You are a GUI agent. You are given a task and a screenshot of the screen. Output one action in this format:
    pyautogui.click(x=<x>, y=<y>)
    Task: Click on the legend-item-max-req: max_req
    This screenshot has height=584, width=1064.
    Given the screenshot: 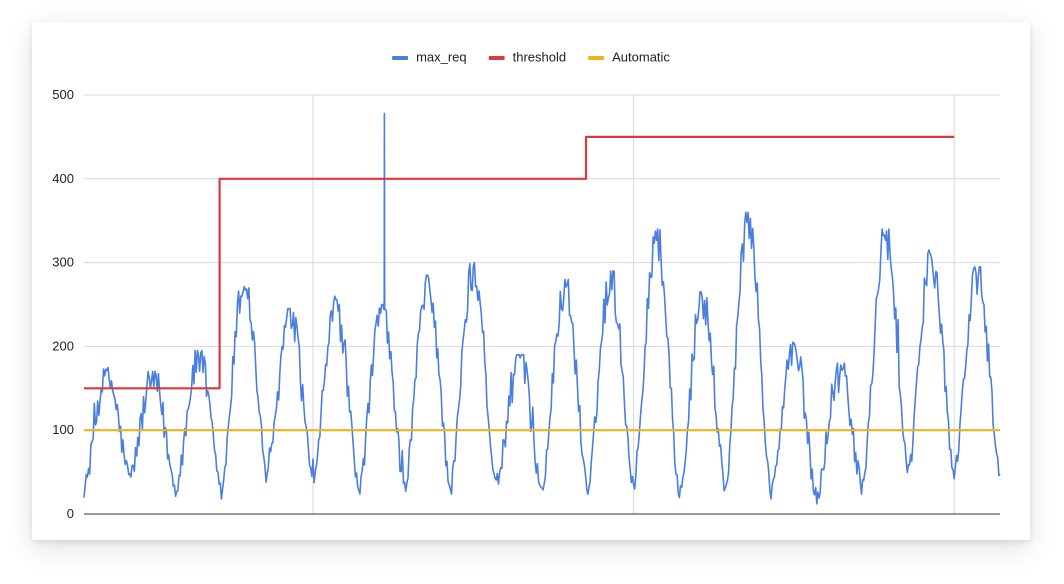 What is the action you would take?
    pyautogui.click(x=429, y=57)
    